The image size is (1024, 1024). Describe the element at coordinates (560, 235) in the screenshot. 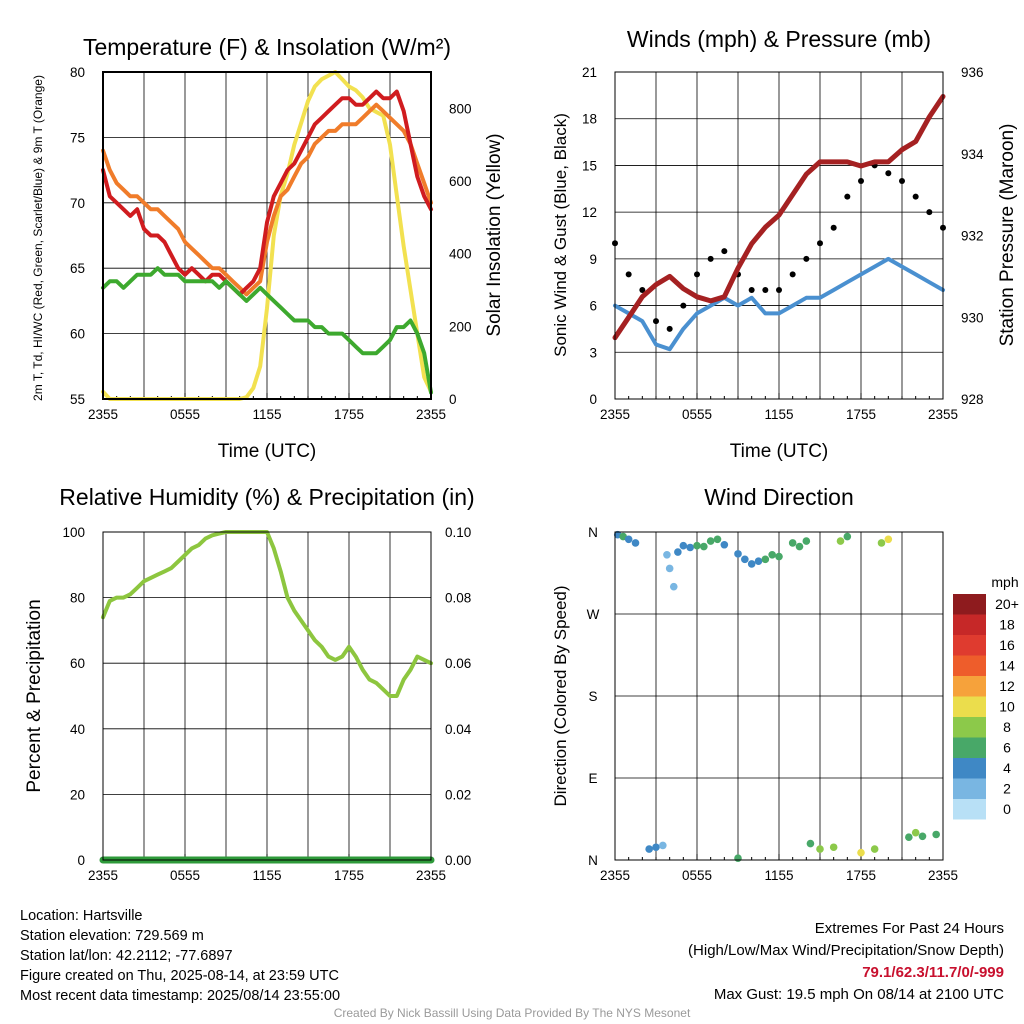

I see `y-axis-label: Sonic Wind & Gust (Blue, Black)` at that location.